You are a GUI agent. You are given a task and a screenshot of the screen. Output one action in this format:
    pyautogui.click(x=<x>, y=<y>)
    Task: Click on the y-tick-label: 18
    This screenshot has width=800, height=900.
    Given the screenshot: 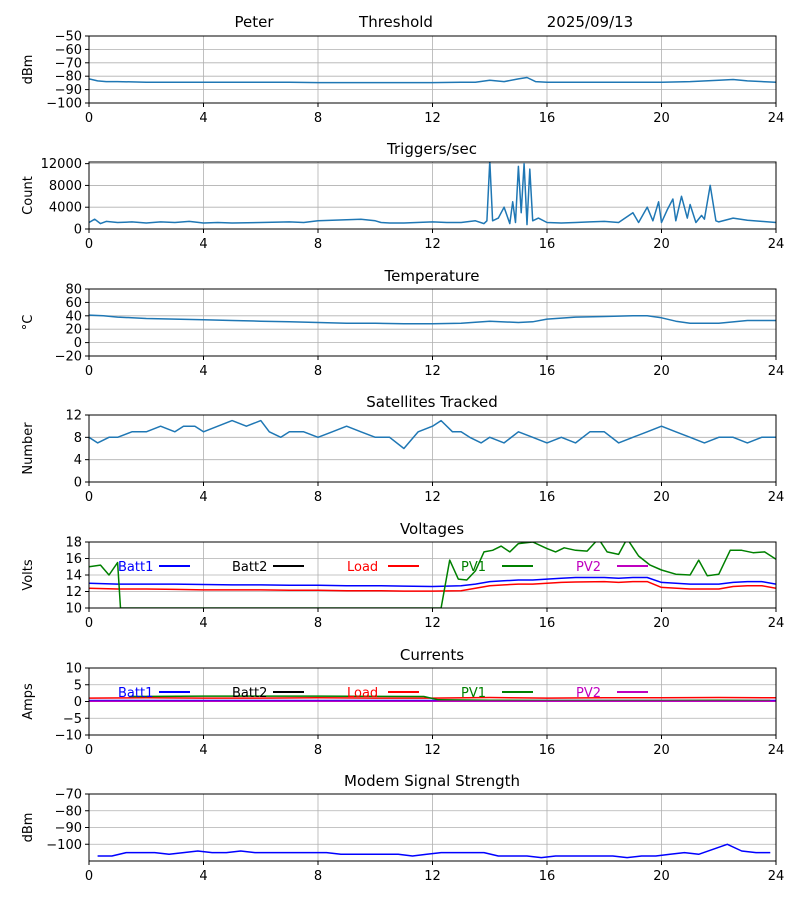 What is the action you would take?
    pyautogui.click(x=73, y=543)
    